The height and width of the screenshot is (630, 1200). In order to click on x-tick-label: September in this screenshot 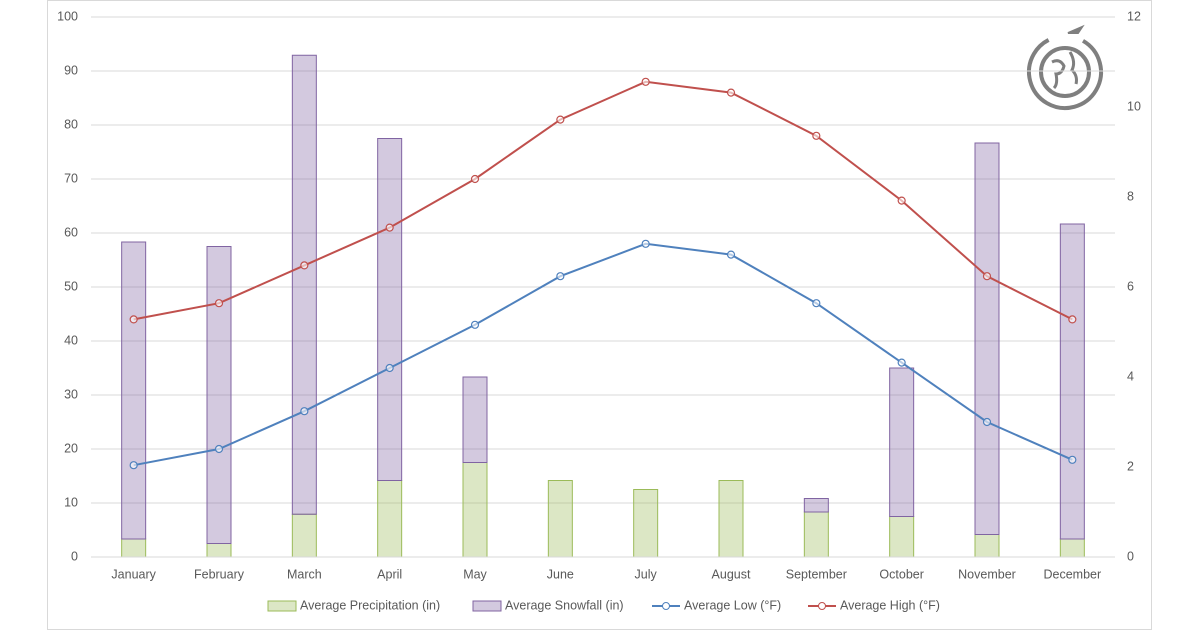, I will do `click(816, 574)`.